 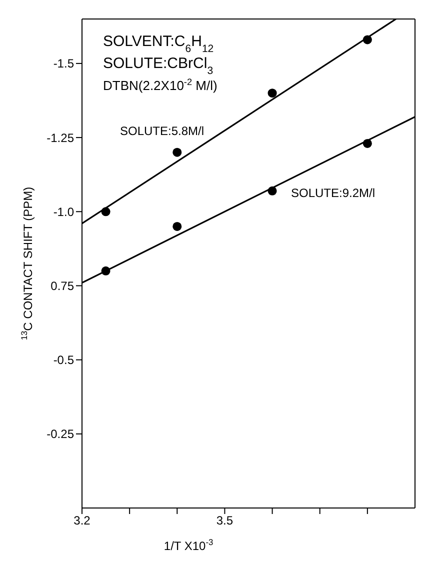 I want to click on annotation: SOLVENT:C$_{6}$H$_{12}$, so click(x=158, y=44).